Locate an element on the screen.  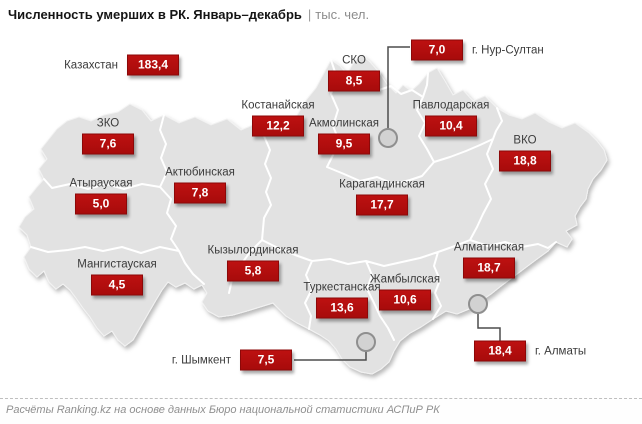
value-badge: 12,2 is located at coordinates (278, 126).